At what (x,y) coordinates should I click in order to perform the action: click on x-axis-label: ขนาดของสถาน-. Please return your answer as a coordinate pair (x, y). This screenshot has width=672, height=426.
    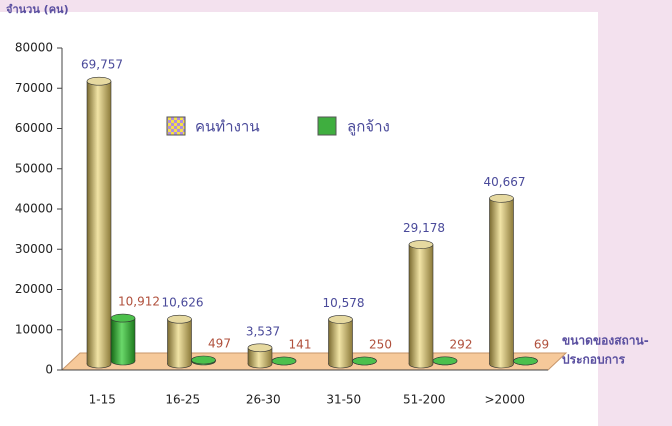
    Looking at the image, I should click on (605, 341).